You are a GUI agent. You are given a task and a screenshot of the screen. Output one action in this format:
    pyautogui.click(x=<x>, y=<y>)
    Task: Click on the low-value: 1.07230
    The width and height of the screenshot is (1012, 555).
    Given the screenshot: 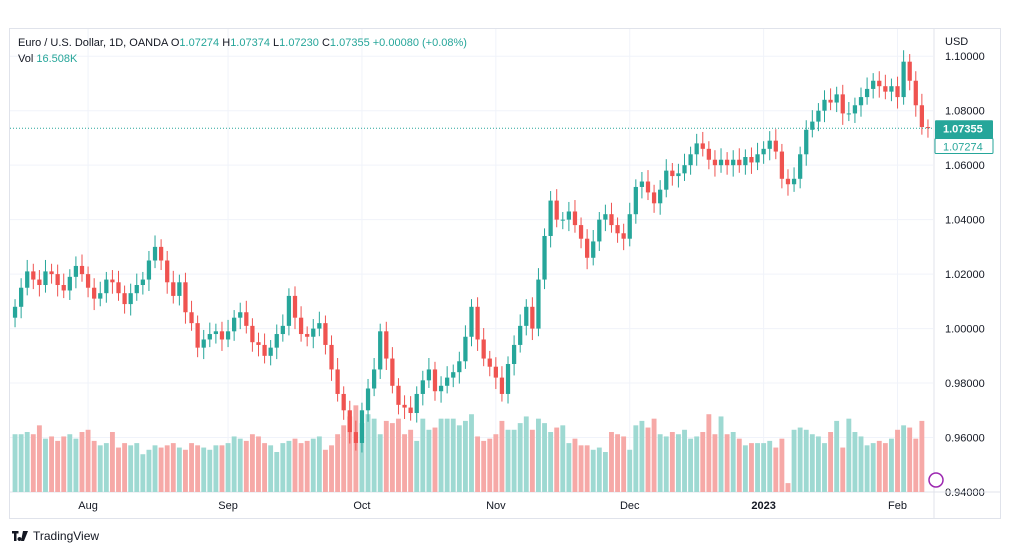 What is the action you would take?
    pyautogui.click(x=299, y=43)
    